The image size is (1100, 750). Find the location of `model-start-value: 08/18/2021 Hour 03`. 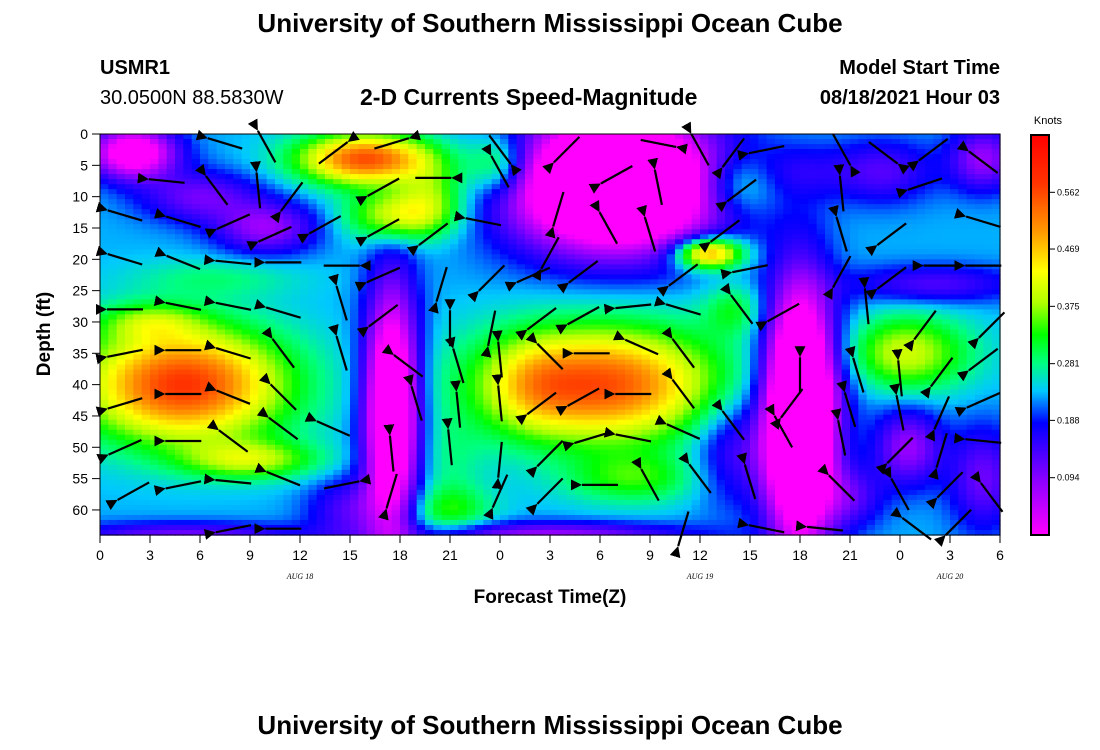

model-start-value: 08/18/2021 Hour 03 is located at coordinates (909, 98).